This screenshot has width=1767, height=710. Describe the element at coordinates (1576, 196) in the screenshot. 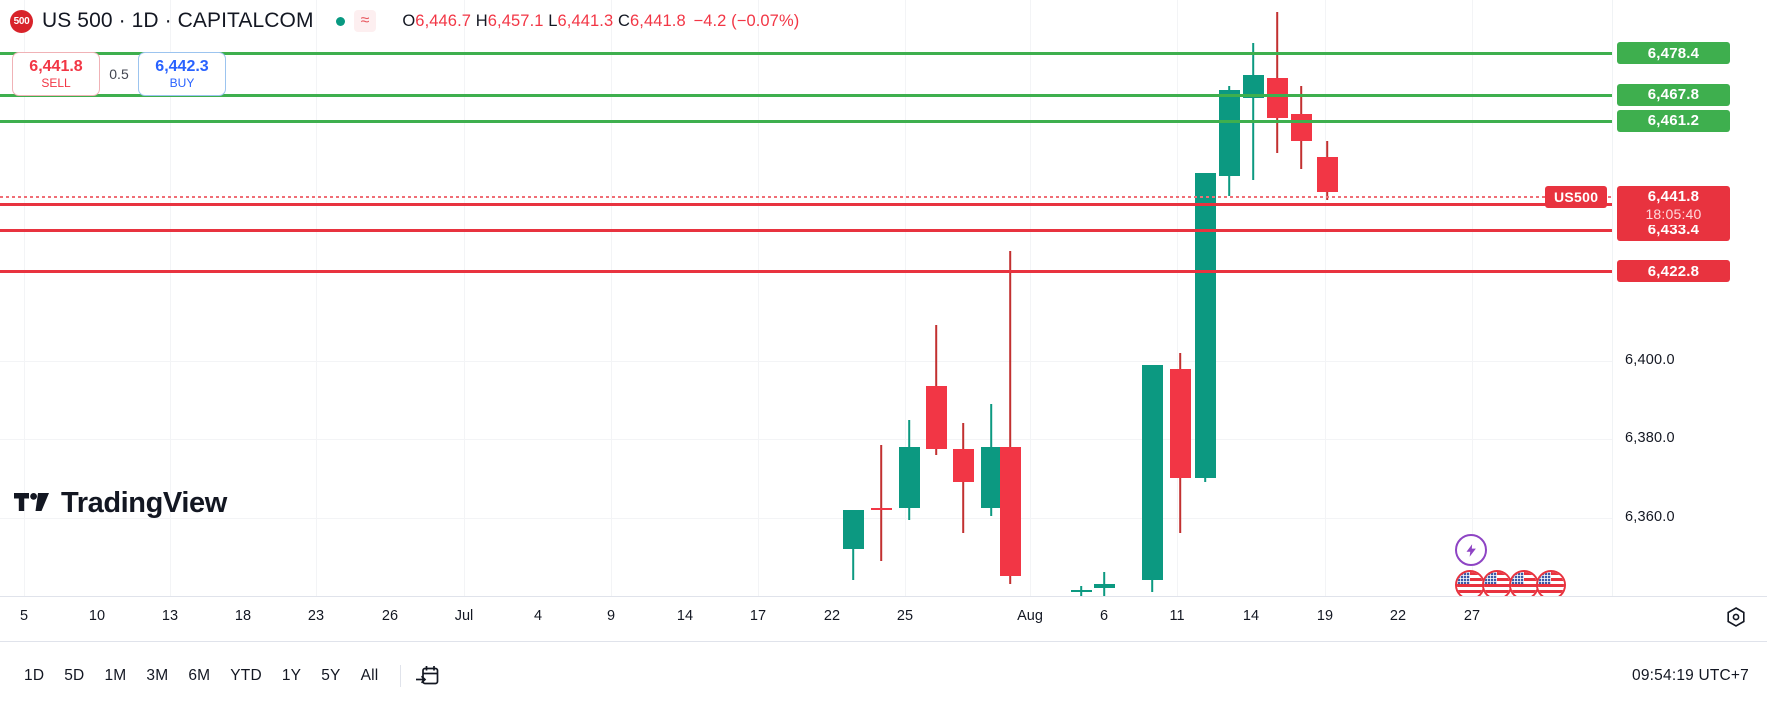

I see `current-symbol-tag: US500` at that location.